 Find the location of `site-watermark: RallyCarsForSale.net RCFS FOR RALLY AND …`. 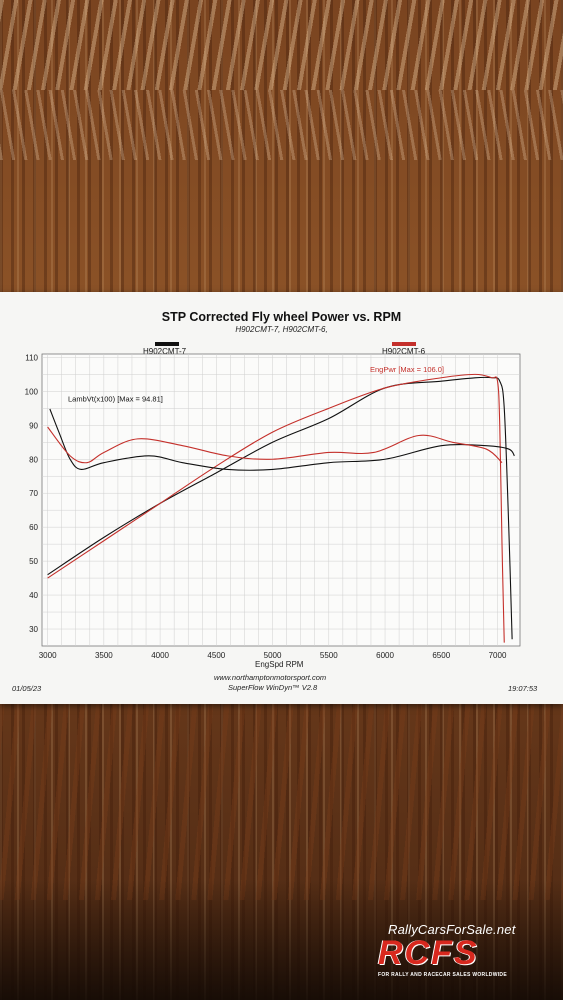

site-watermark: RallyCarsForSale.net RCFS FOR RALLY AND … is located at coordinates (460, 952).